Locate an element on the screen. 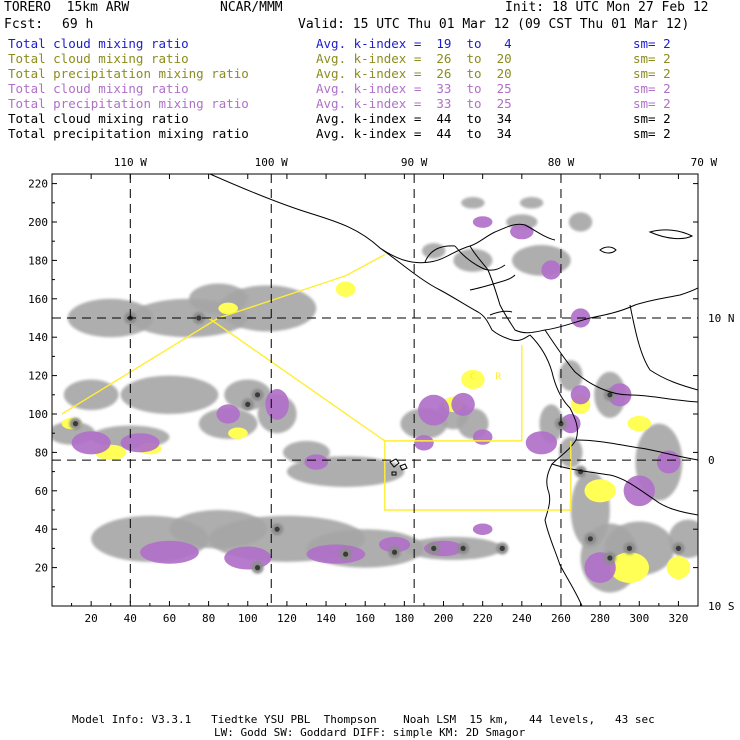 This screenshot has width=740, height=740. border-colombia-ecuador is located at coordinates (636, 450).